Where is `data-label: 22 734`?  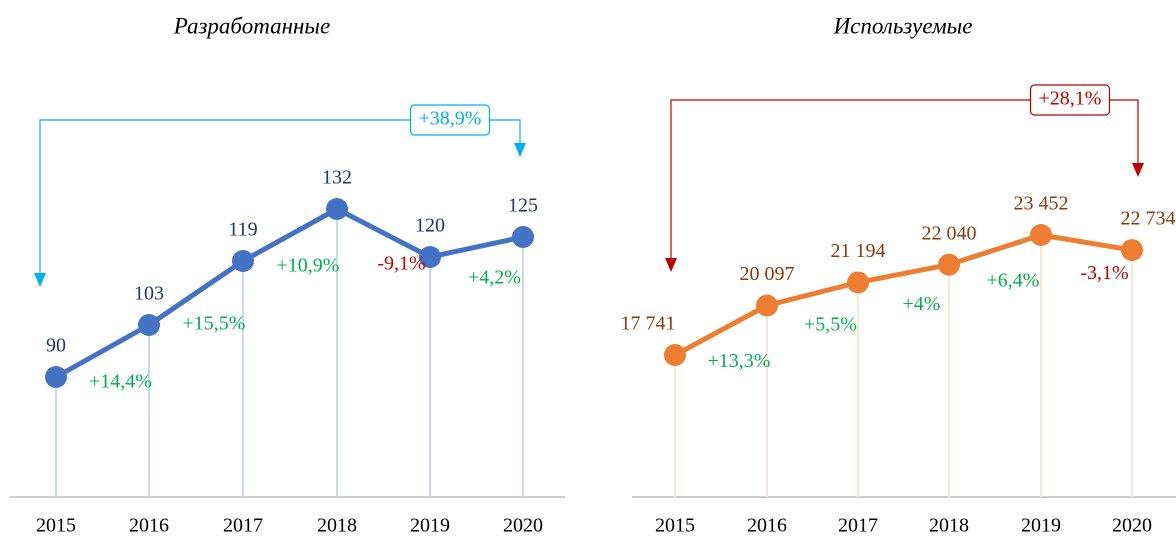
data-label: 22 734 is located at coordinates (1148, 219).